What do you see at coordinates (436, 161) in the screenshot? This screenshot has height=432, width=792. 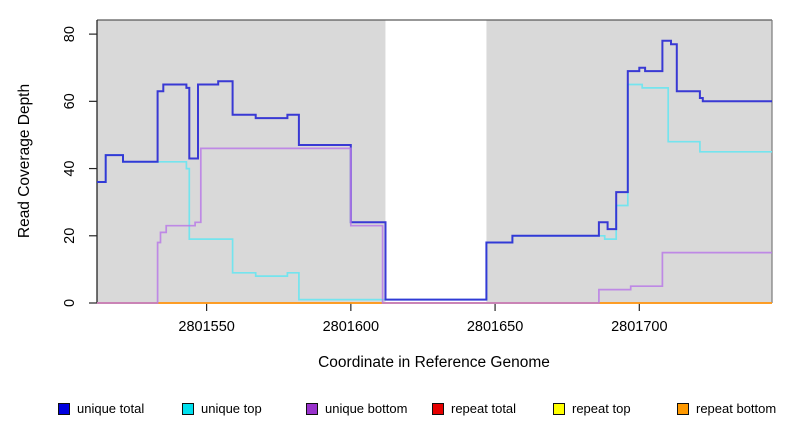 I see `masked-region` at bounding box center [436, 161].